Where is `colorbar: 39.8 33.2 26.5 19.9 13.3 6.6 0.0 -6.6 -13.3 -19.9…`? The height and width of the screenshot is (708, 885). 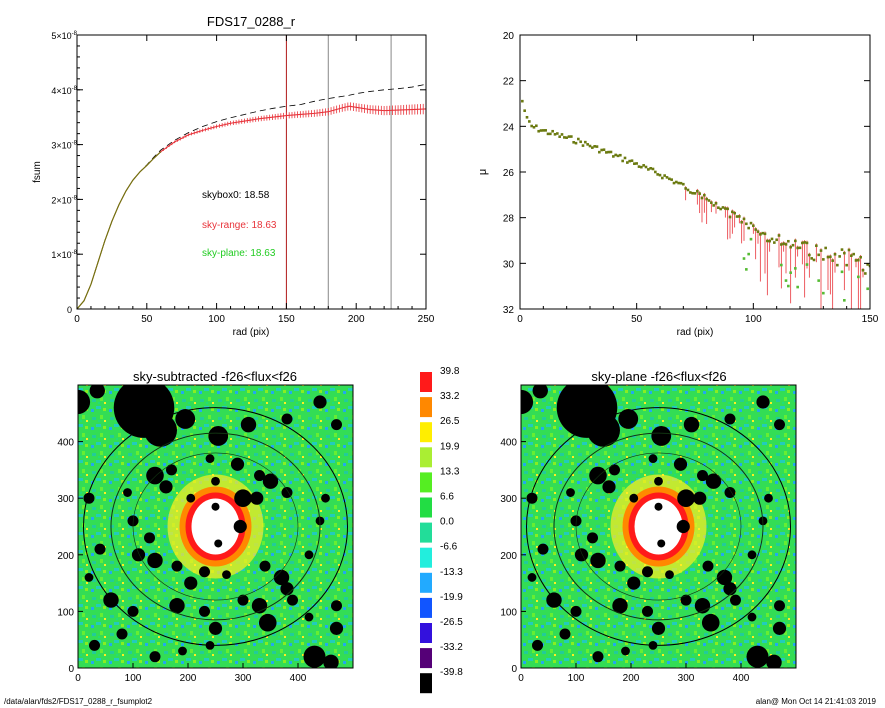
colorbar: 39.8 33.2 26.5 19.9 13.3 6.6 0.0 -6.6 -13.3 -19.9… is located at coordinates (441, 530).